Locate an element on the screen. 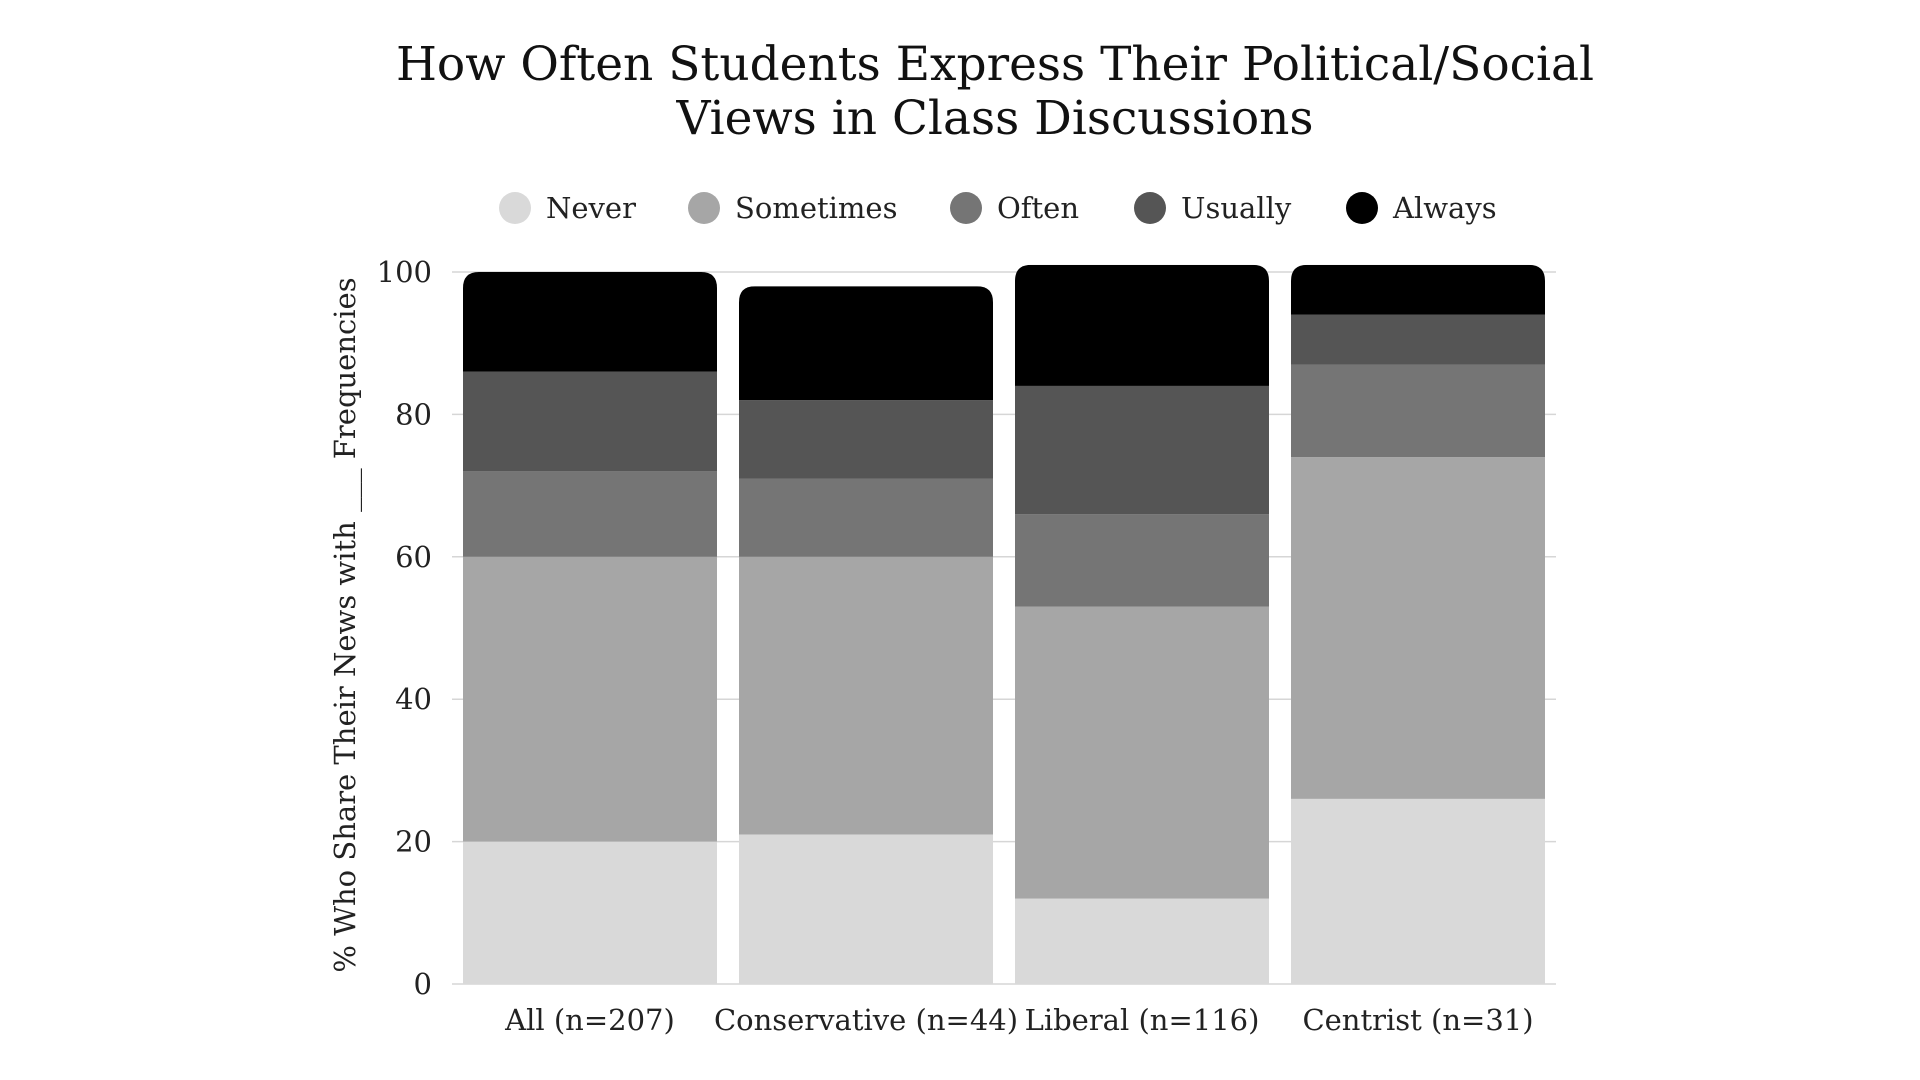  y-tick-label-40: 40 is located at coordinates (413, 699).